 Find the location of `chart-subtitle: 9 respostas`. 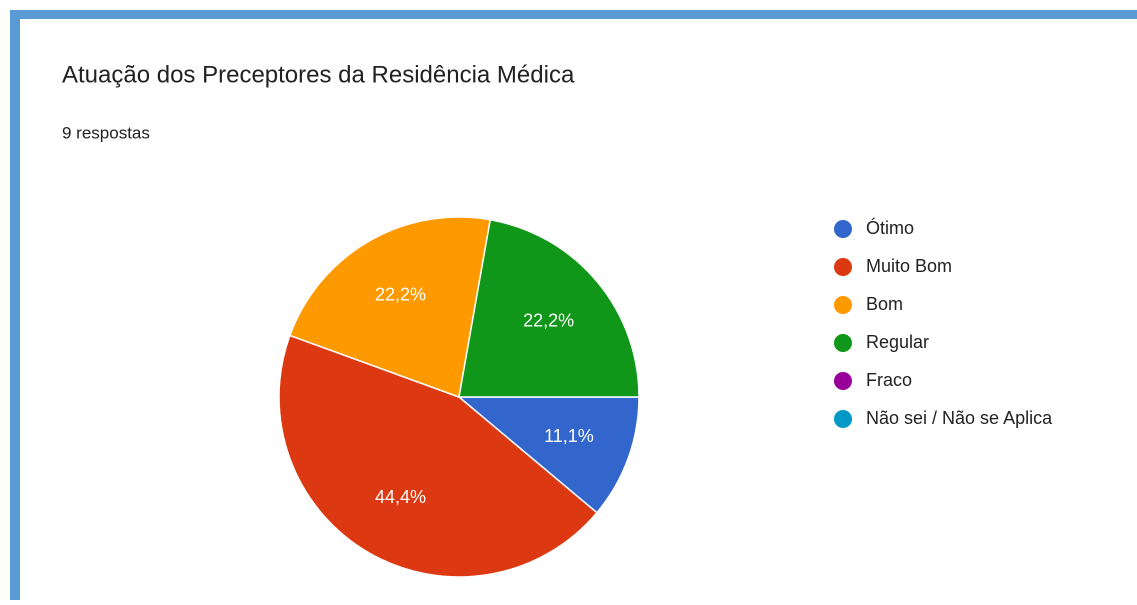

chart-subtitle: 9 respostas is located at coordinates (106, 132).